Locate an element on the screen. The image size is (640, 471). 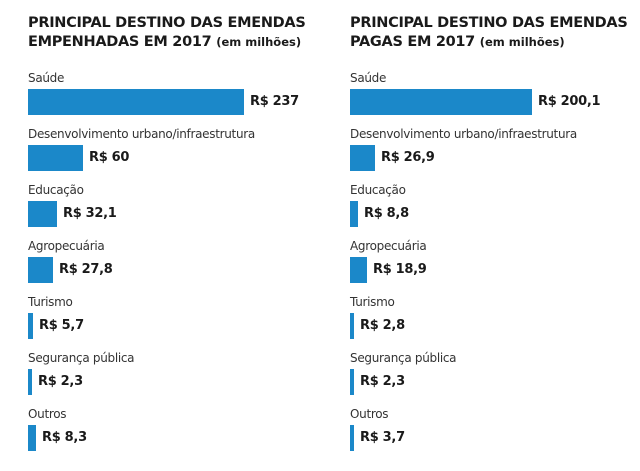
value-label: R$ 8,8 is located at coordinates (386, 213).